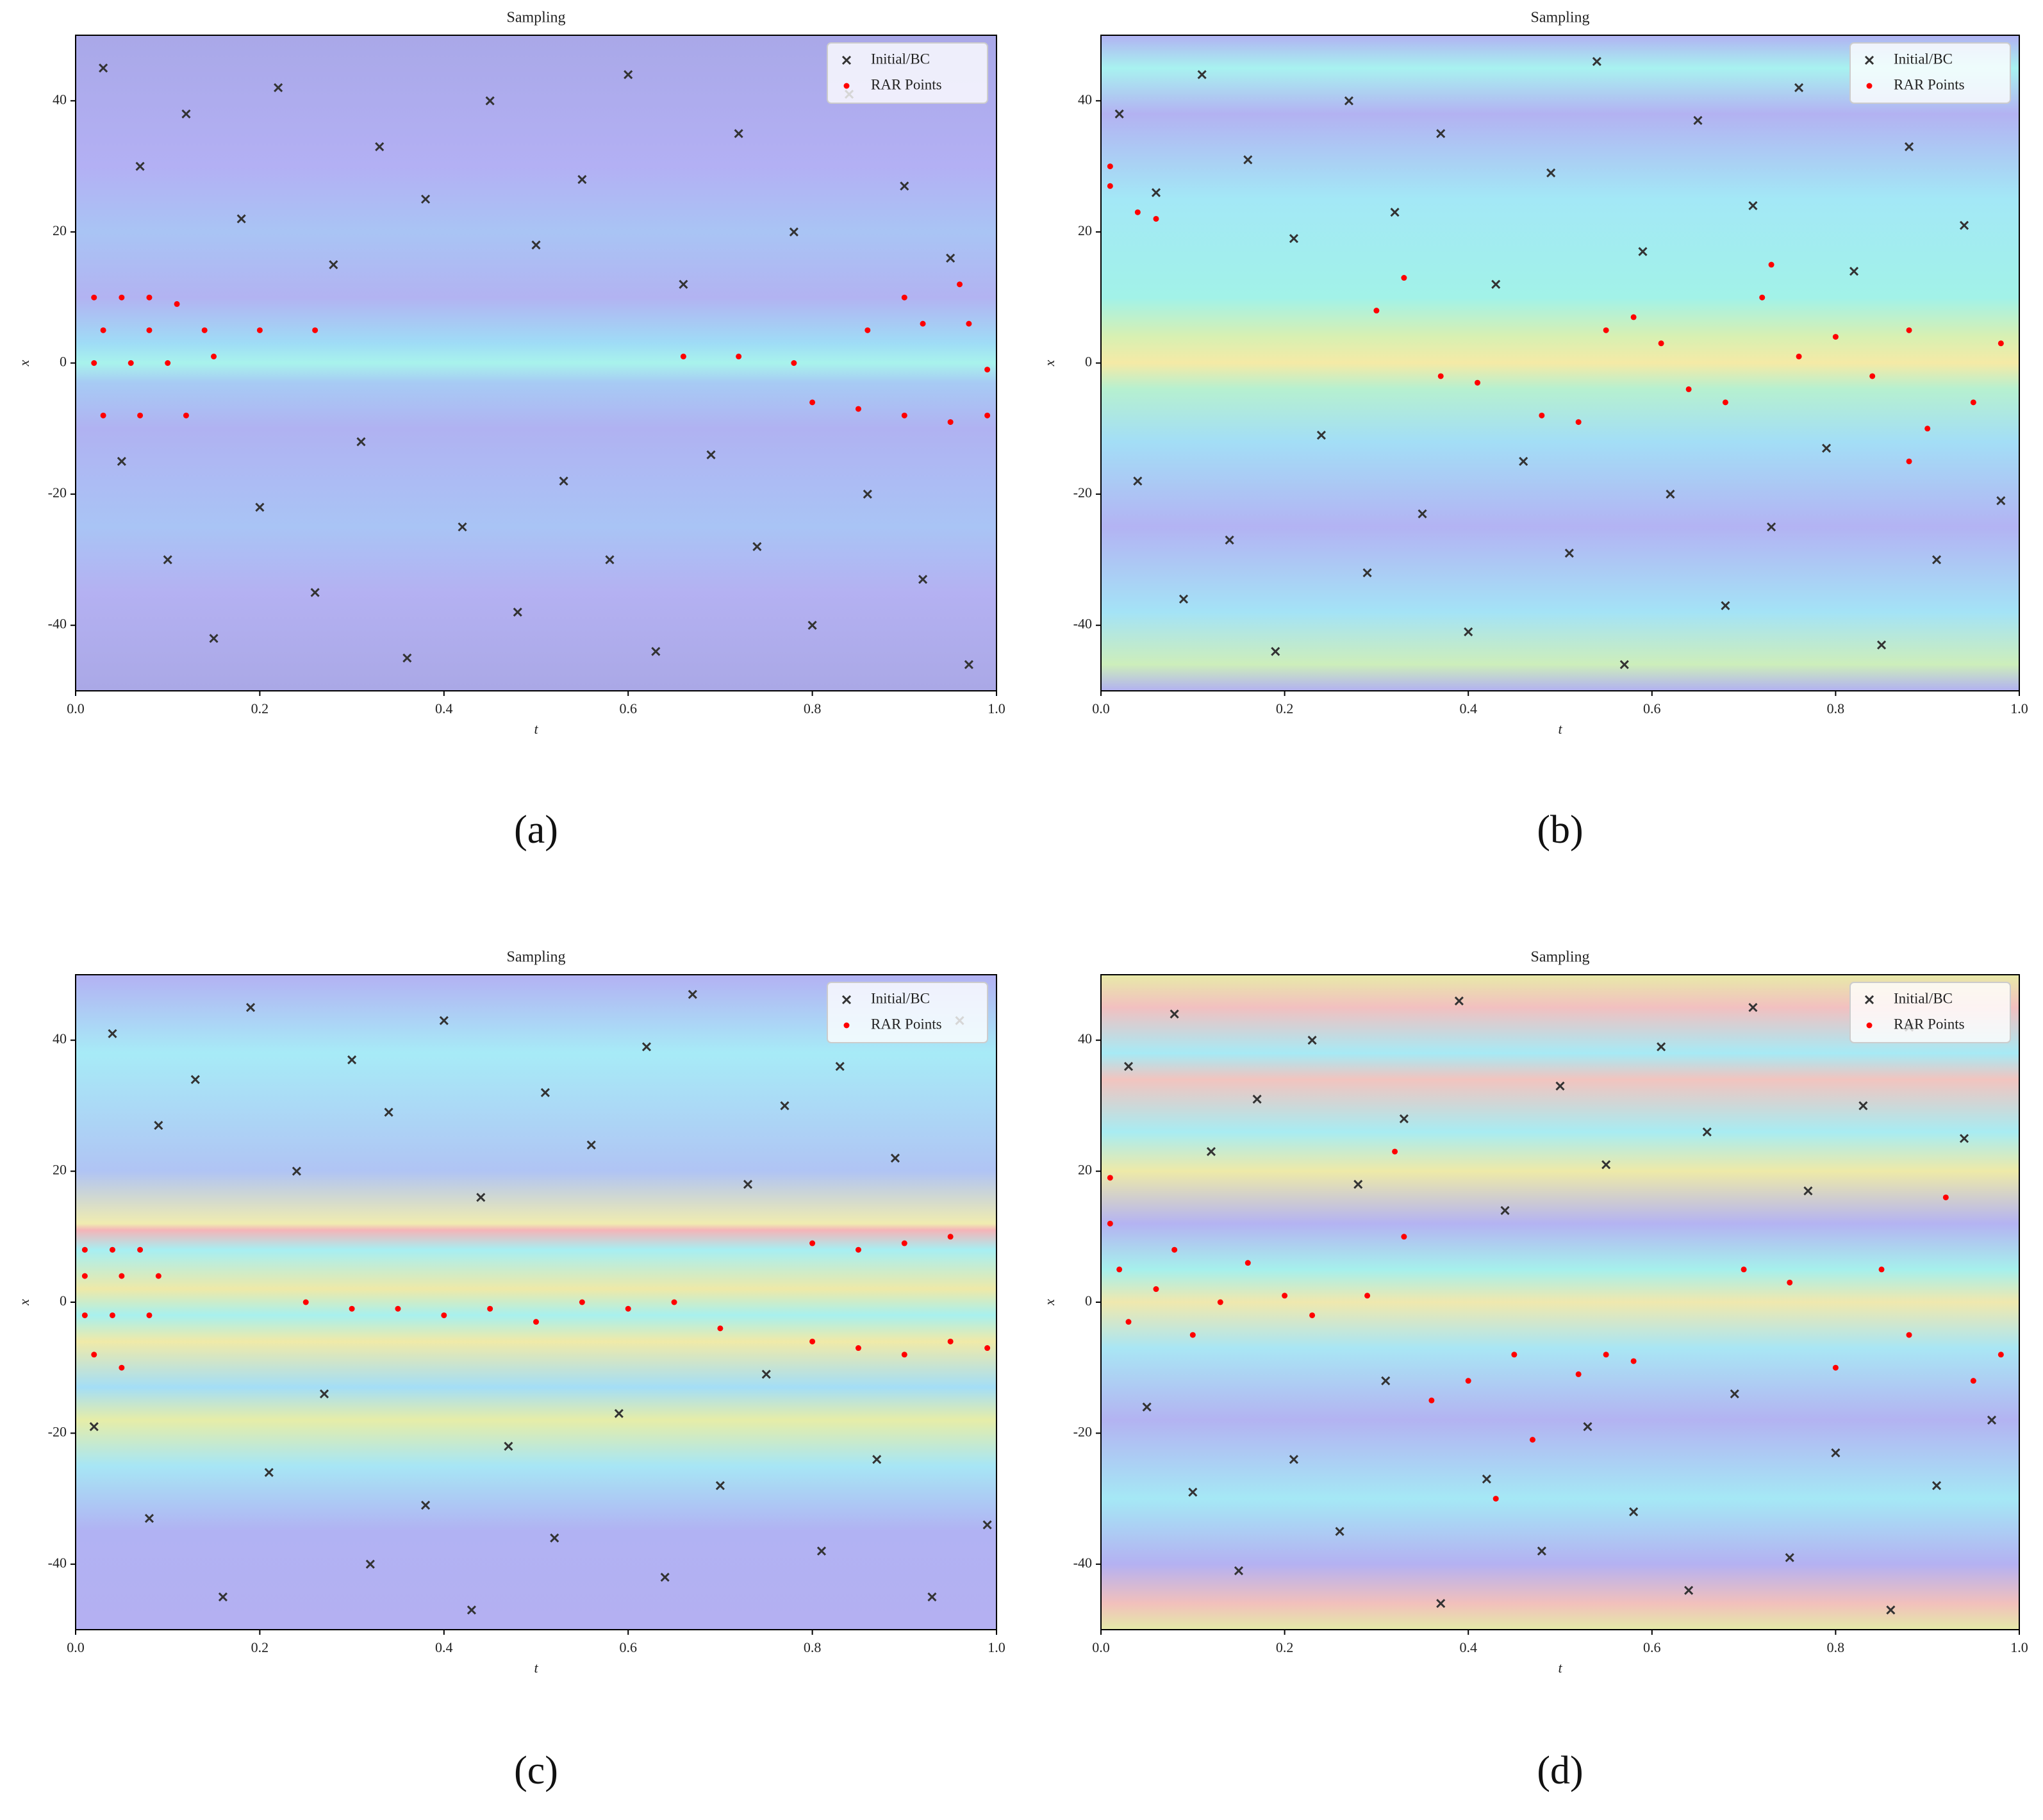 Image resolution: width=2043 pixels, height=1820 pixels. What do you see at coordinates (57, 1563) in the screenshot?
I see `y-tick-label: -40` at bounding box center [57, 1563].